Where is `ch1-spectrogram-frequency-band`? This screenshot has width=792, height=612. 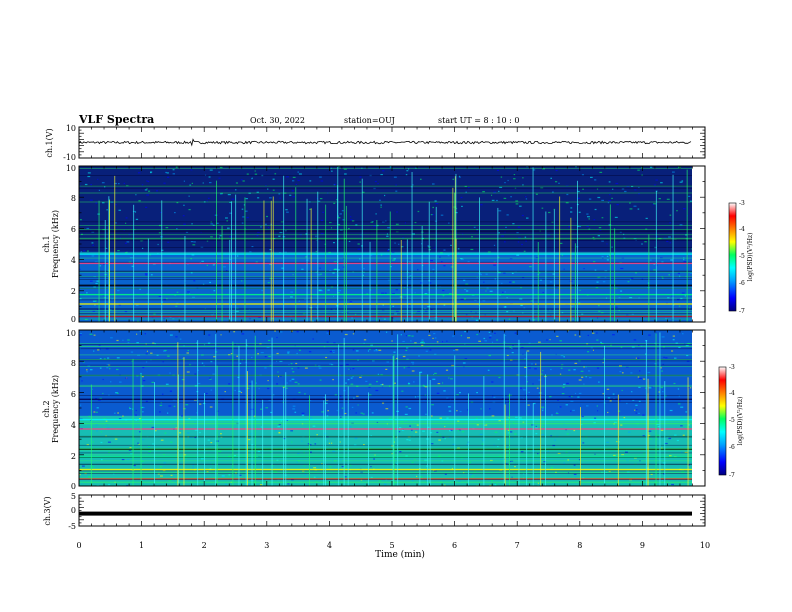 ch1-spectrogram-frequency-band is located at coordinates (385, 294).